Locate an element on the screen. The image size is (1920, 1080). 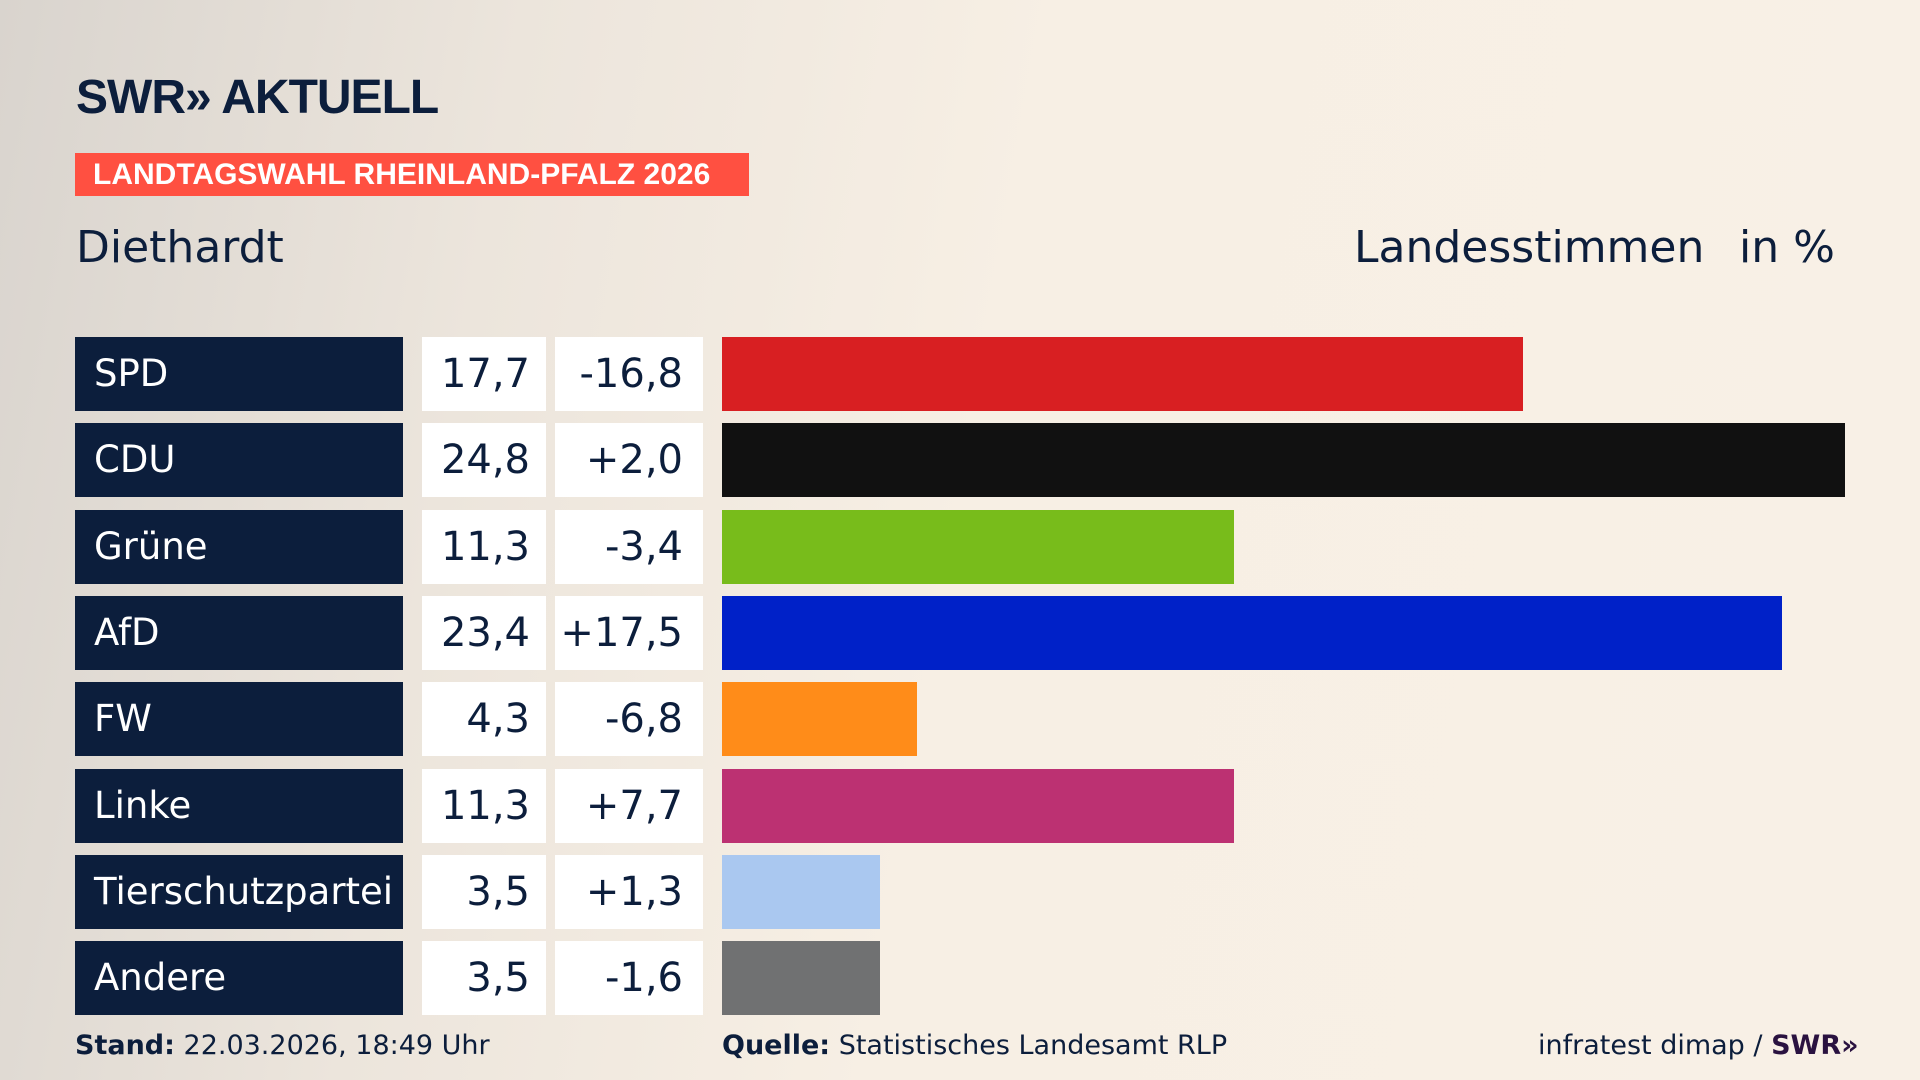
vote-change-label: +2,0 is located at coordinates (629, 460).